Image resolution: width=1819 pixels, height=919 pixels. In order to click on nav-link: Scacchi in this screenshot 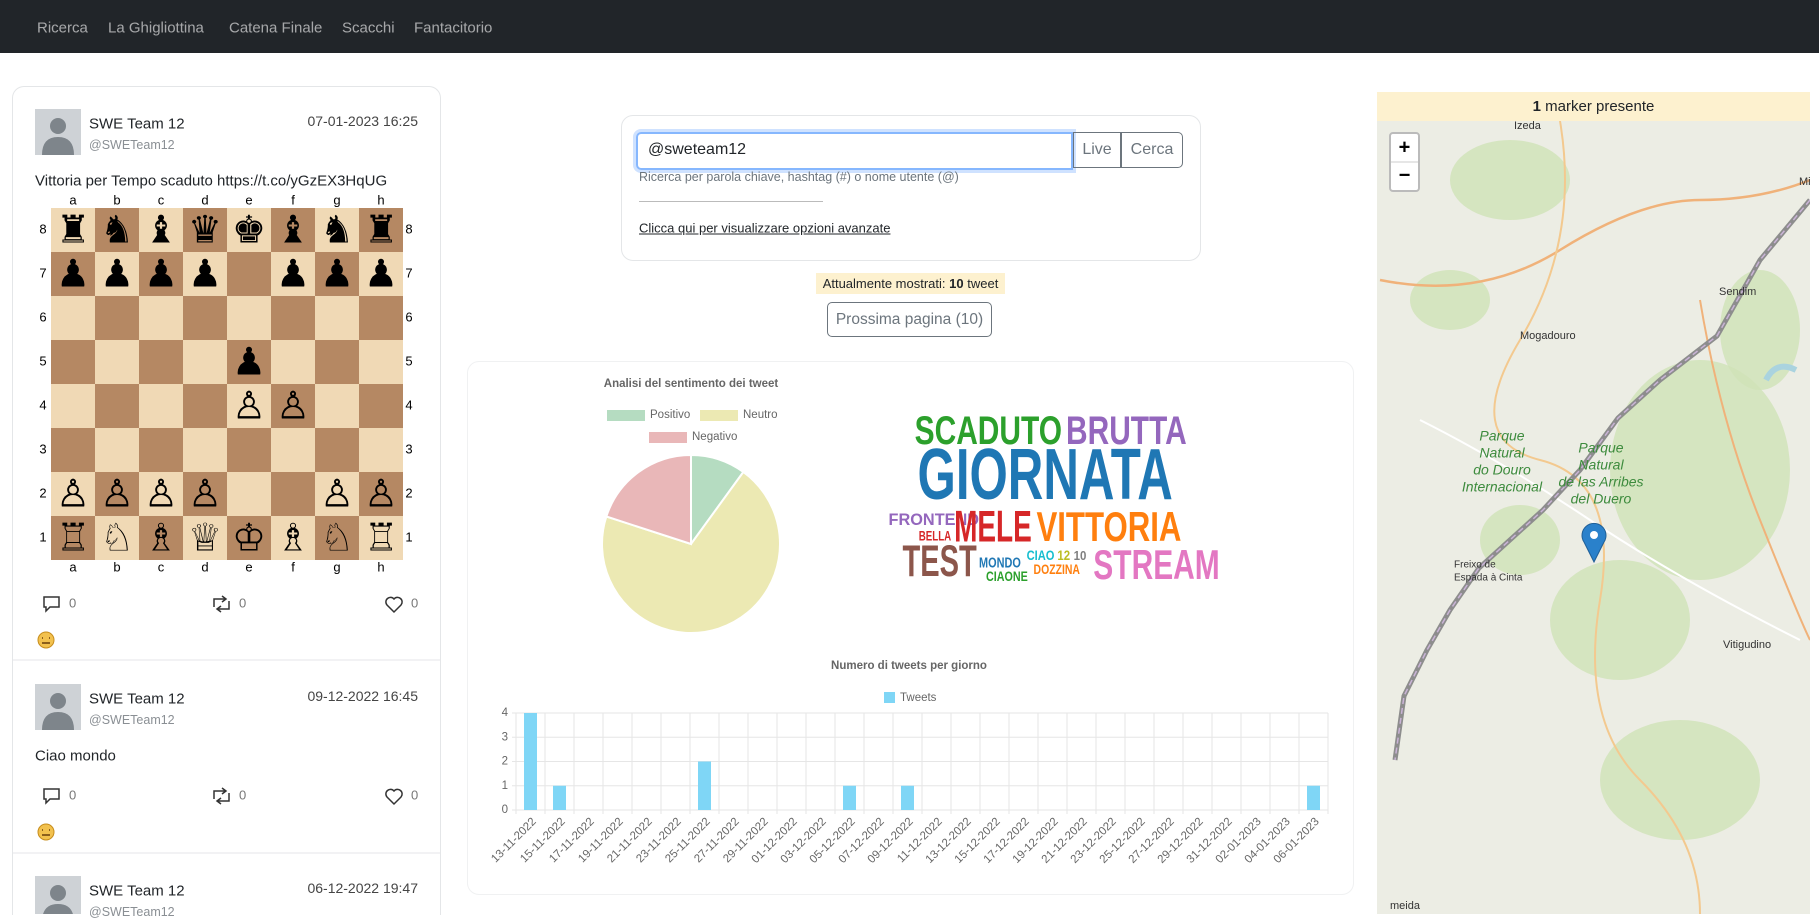, I will do `click(368, 28)`.